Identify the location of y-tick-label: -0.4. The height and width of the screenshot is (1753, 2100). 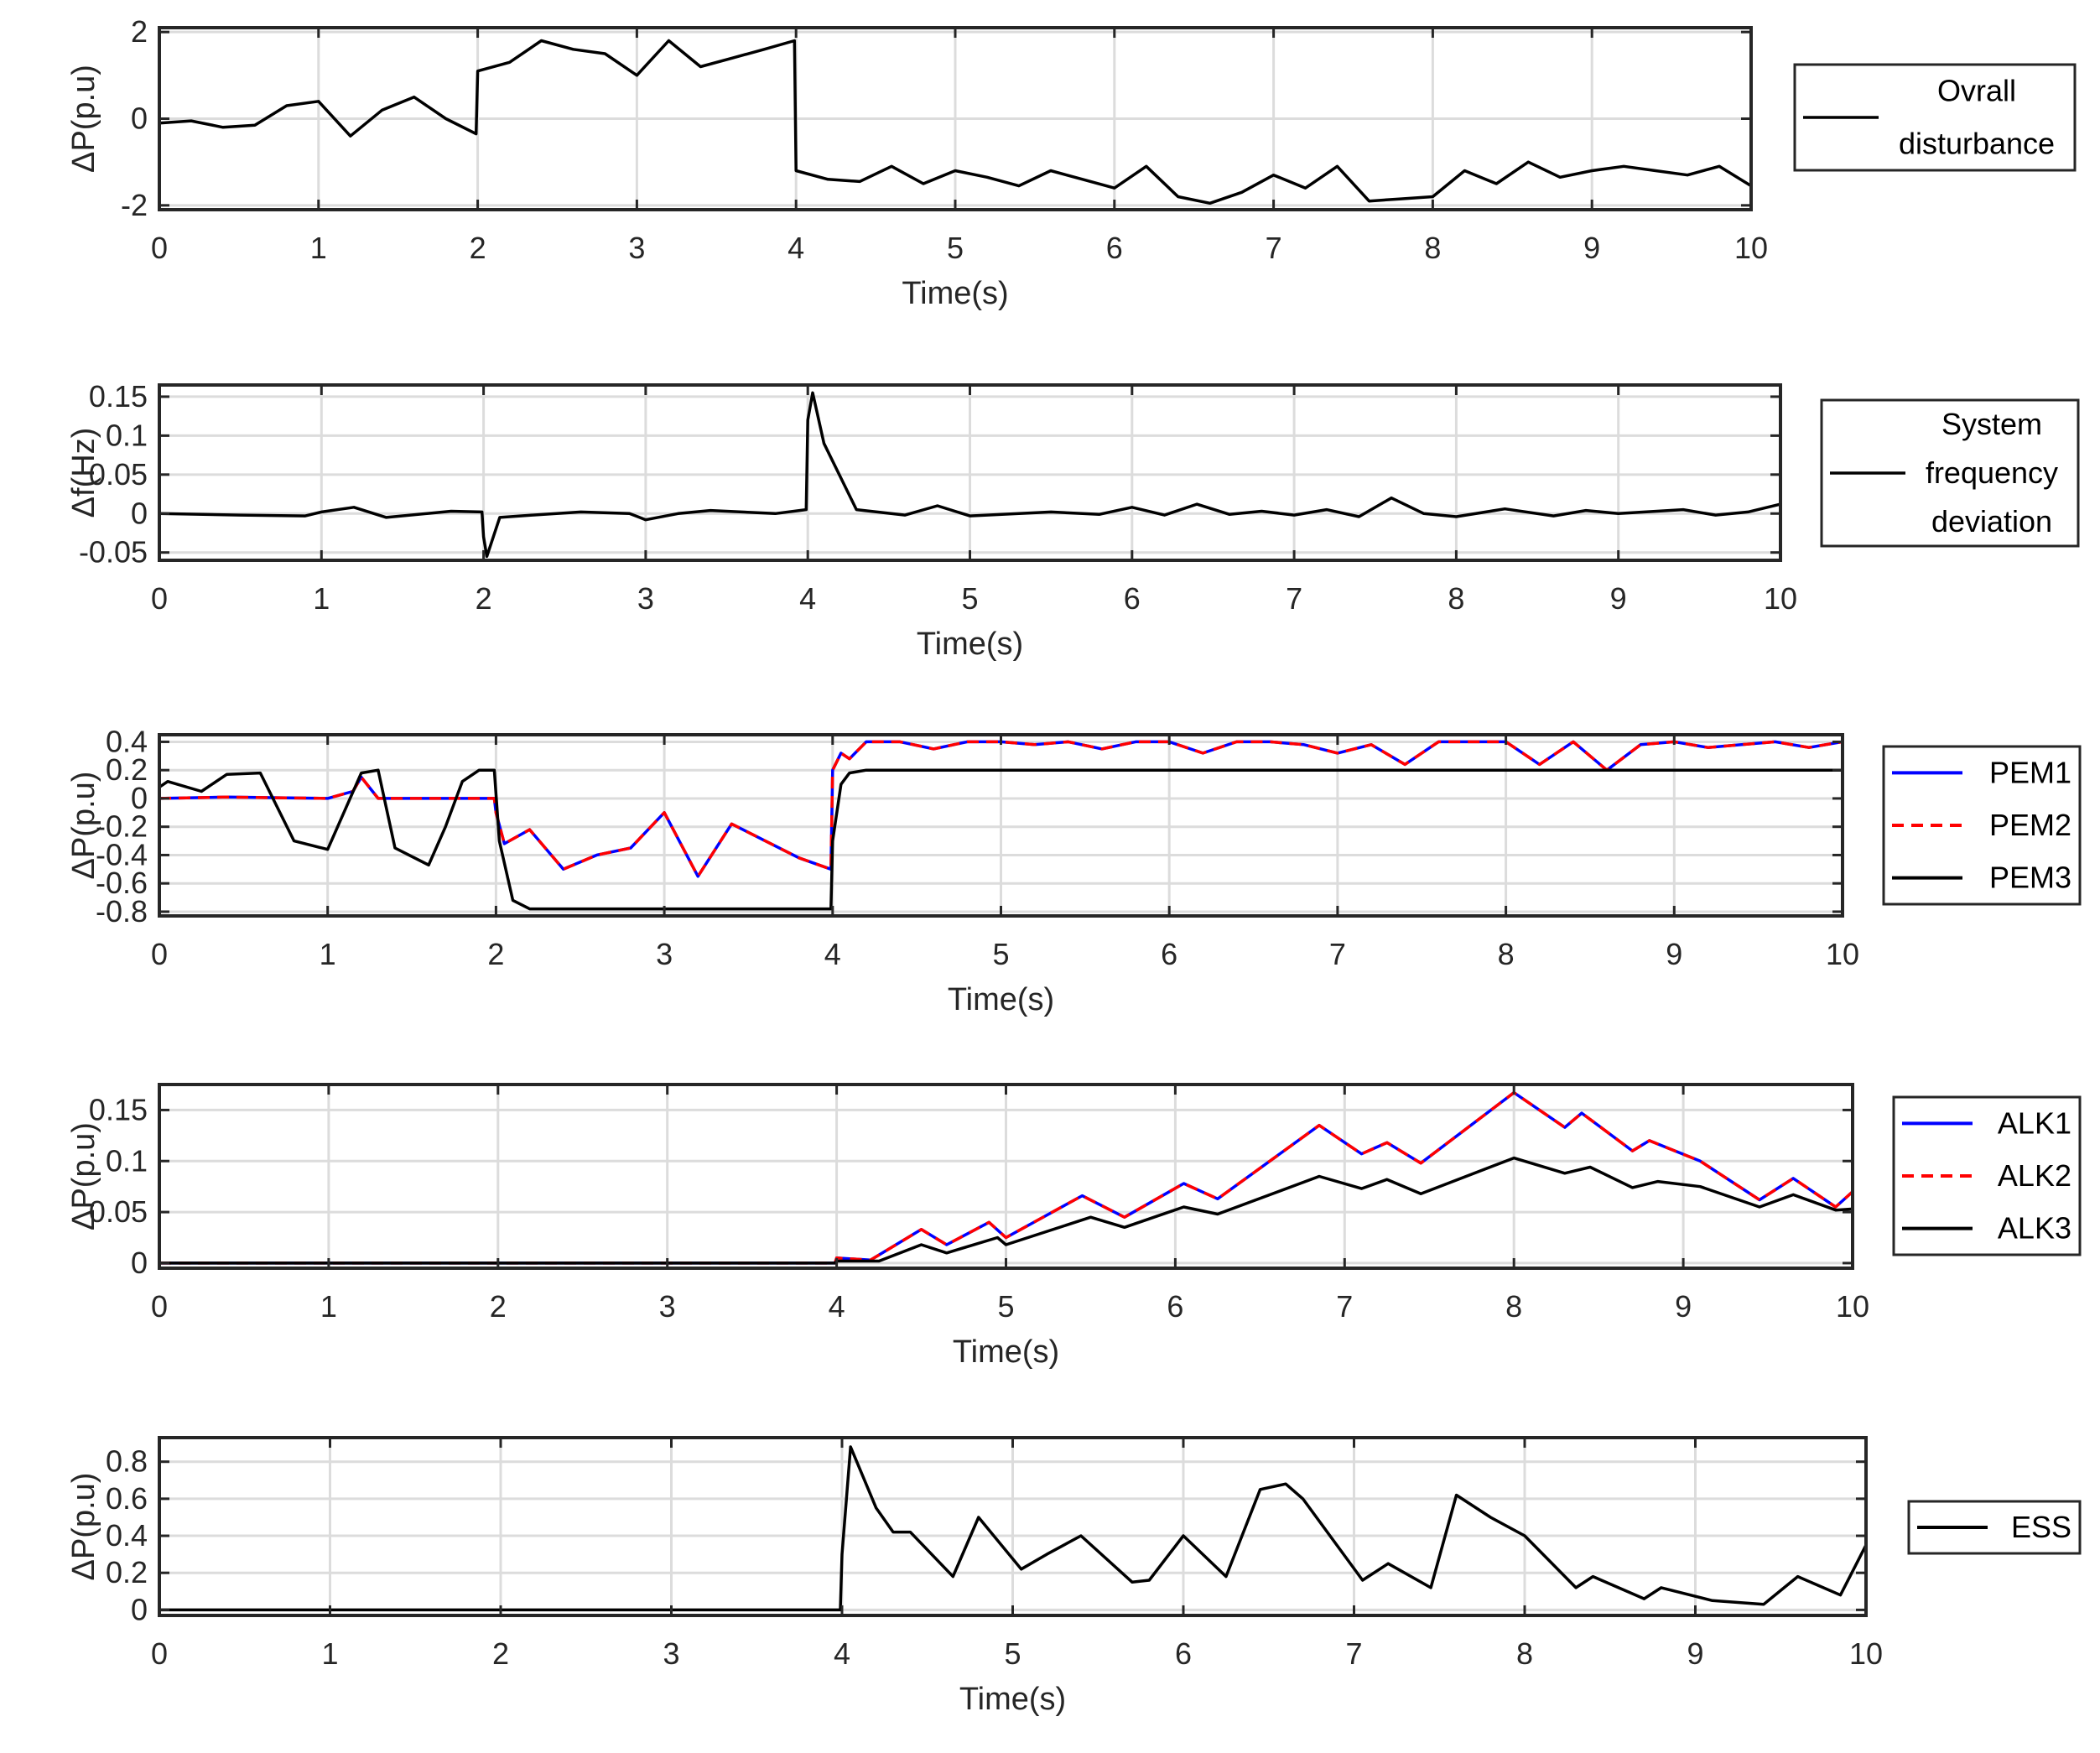
(122, 854).